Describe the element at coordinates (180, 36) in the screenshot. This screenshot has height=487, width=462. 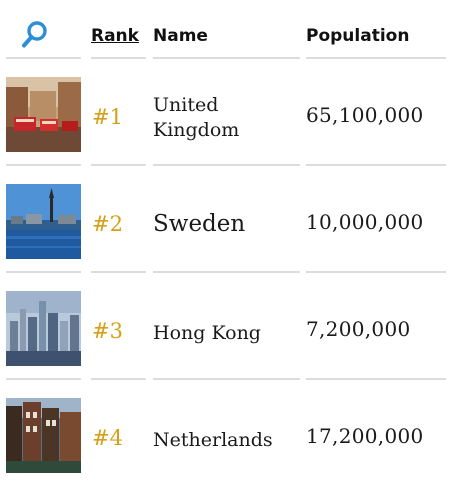
I see `name-column-header: Name` at that location.